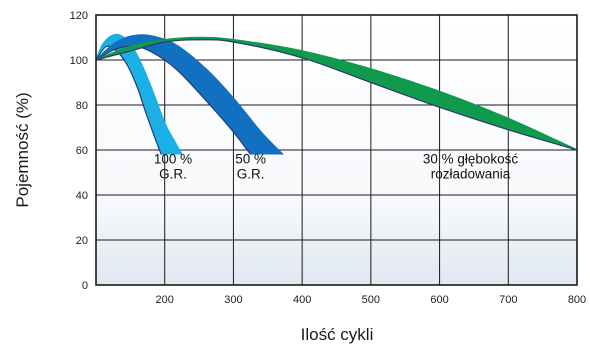 This screenshot has height=351, width=590. Describe the element at coordinates (471, 159) in the screenshot. I see `annotation-line: 30 % głębokość` at that location.